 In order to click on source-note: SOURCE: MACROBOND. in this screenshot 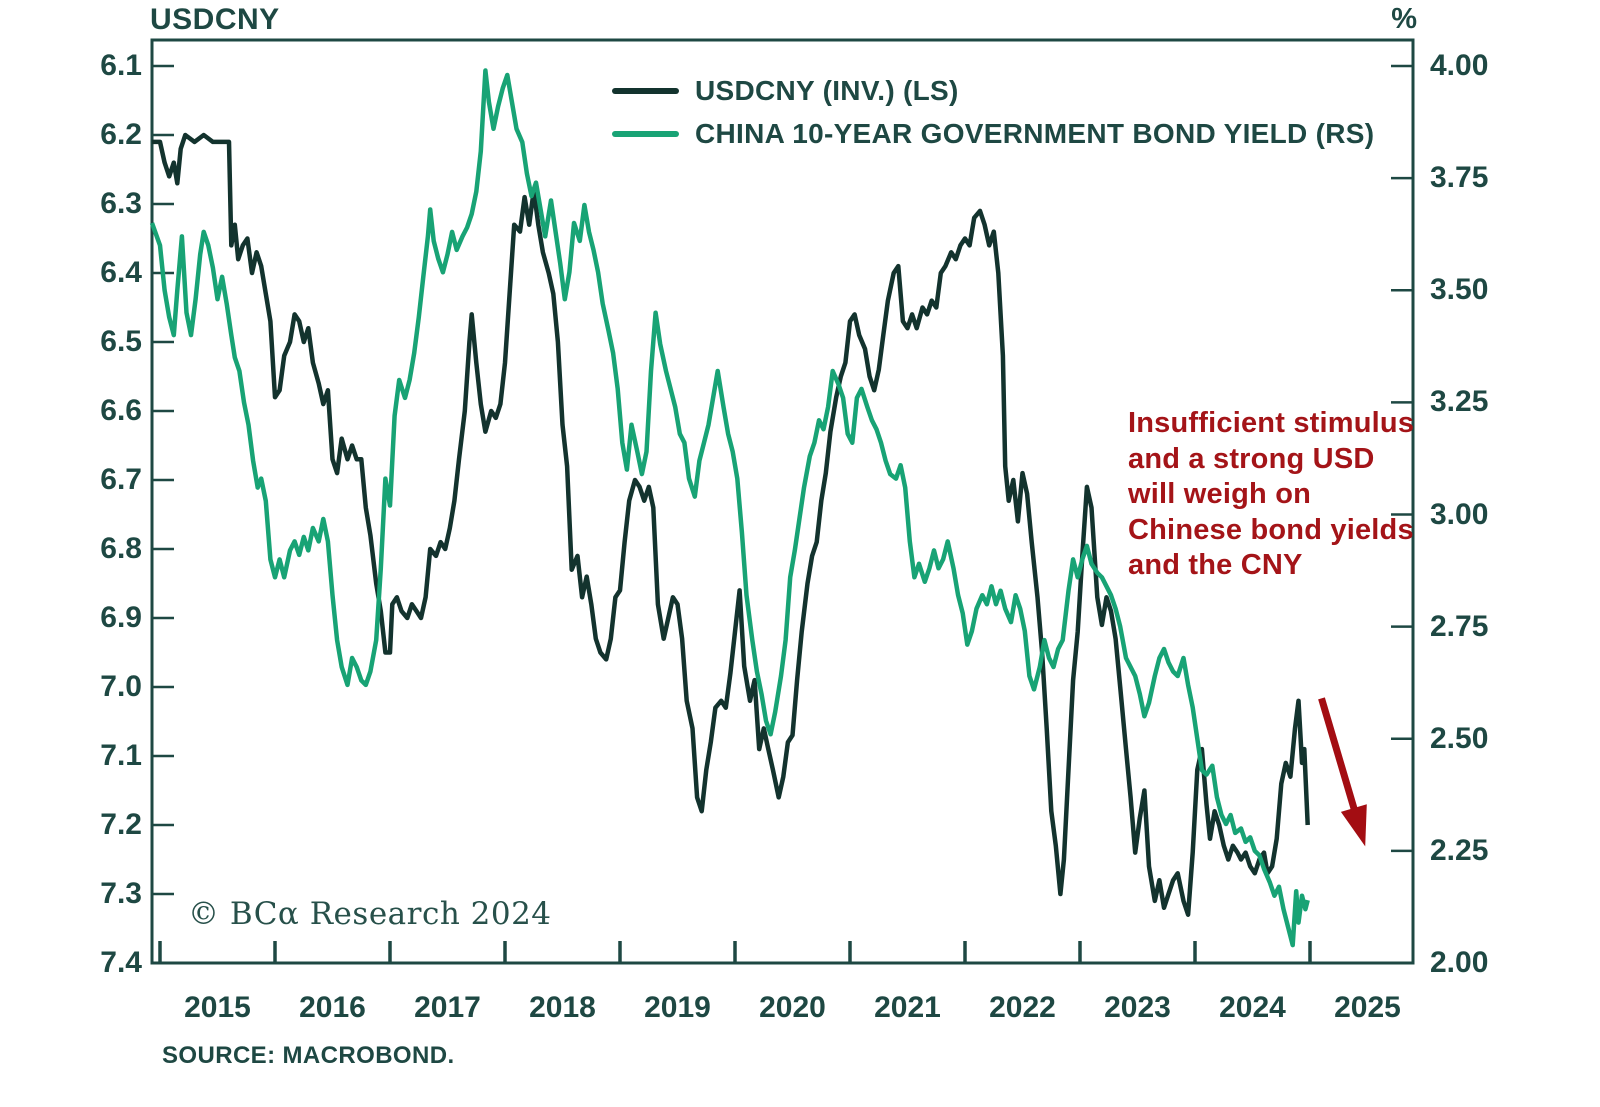, I will do `click(308, 1055)`.